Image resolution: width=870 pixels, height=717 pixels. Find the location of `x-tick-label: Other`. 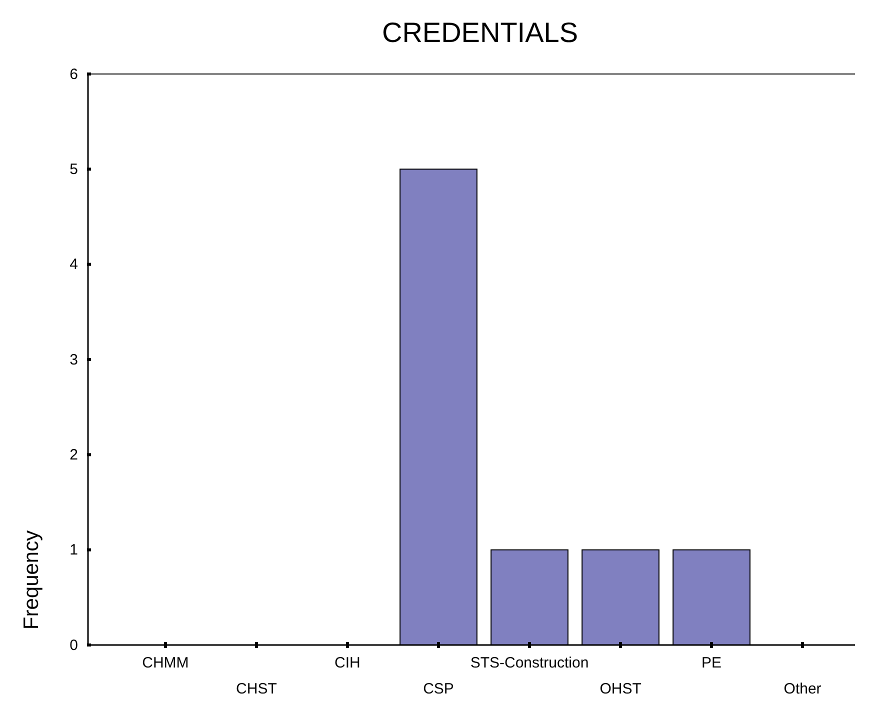

x-tick-label: Other is located at coordinates (803, 689).